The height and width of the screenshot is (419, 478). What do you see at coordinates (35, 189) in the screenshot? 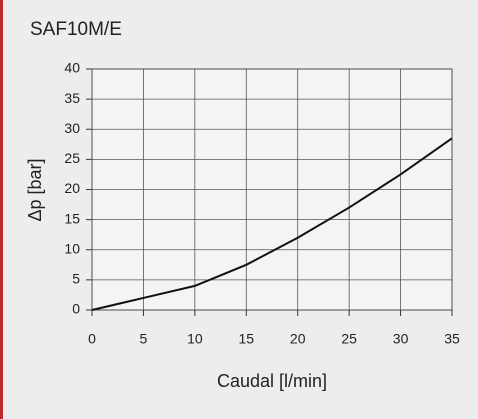
I see `y-axis-label: Δp [bar]` at bounding box center [35, 189].